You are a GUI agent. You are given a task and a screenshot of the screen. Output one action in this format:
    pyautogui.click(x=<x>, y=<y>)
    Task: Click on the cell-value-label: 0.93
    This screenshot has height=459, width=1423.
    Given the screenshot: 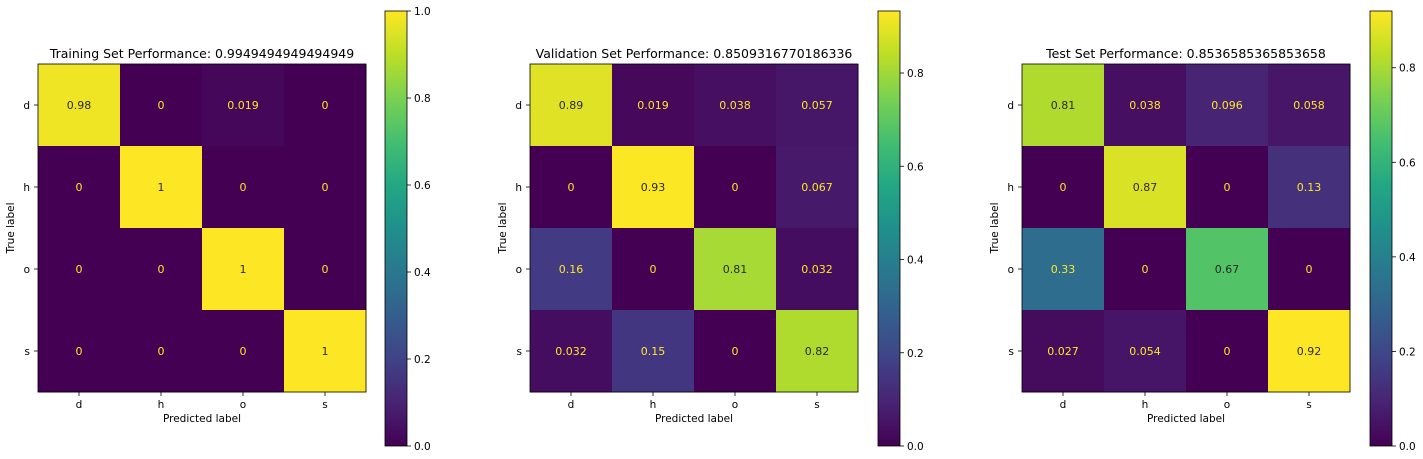 What is the action you would take?
    pyautogui.click(x=653, y=187)
    